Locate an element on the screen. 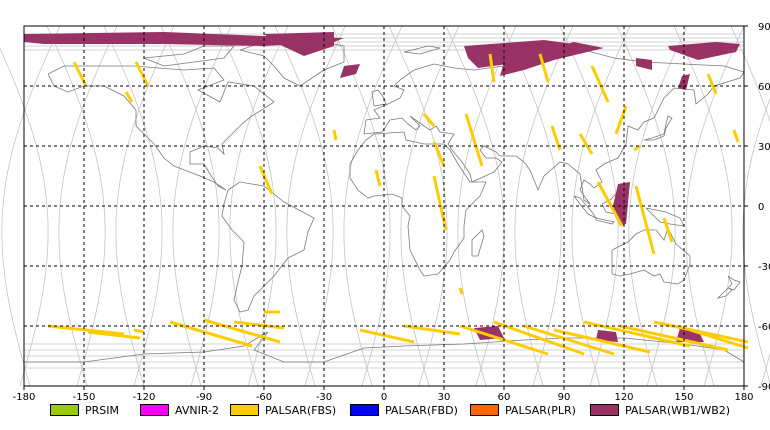  legend-item-plr: PALSAR(PLR) is located at coordinates (523, 410).